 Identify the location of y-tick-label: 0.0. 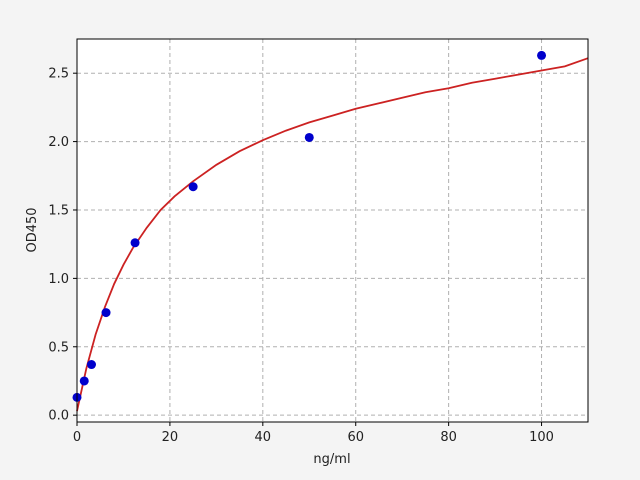
(58, 416).